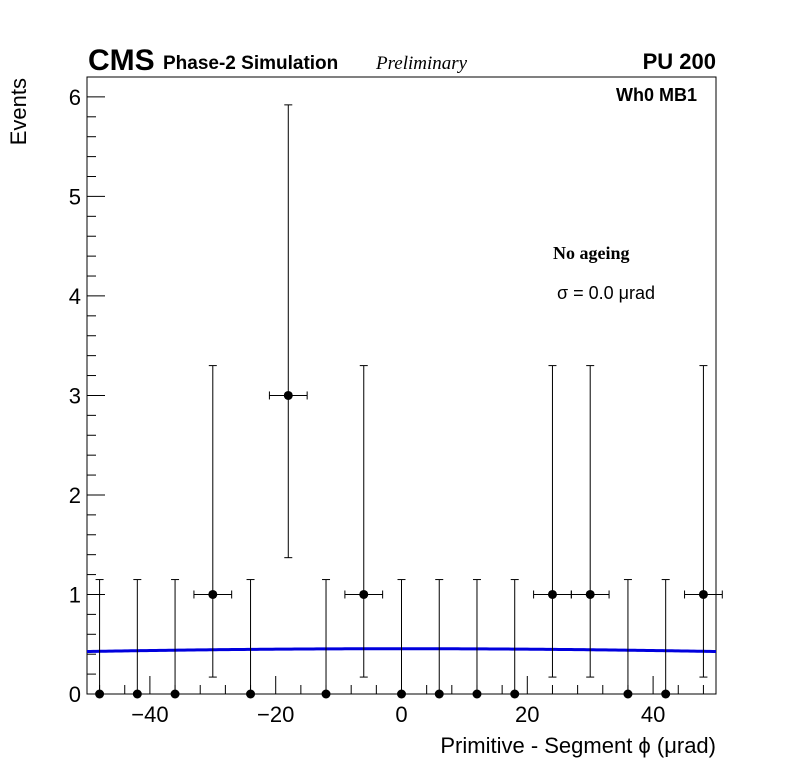  What do you see at coordinates (75, 395) in the screenshot?
I see `y-tick-label: 3` at bounding box center [75, 395].